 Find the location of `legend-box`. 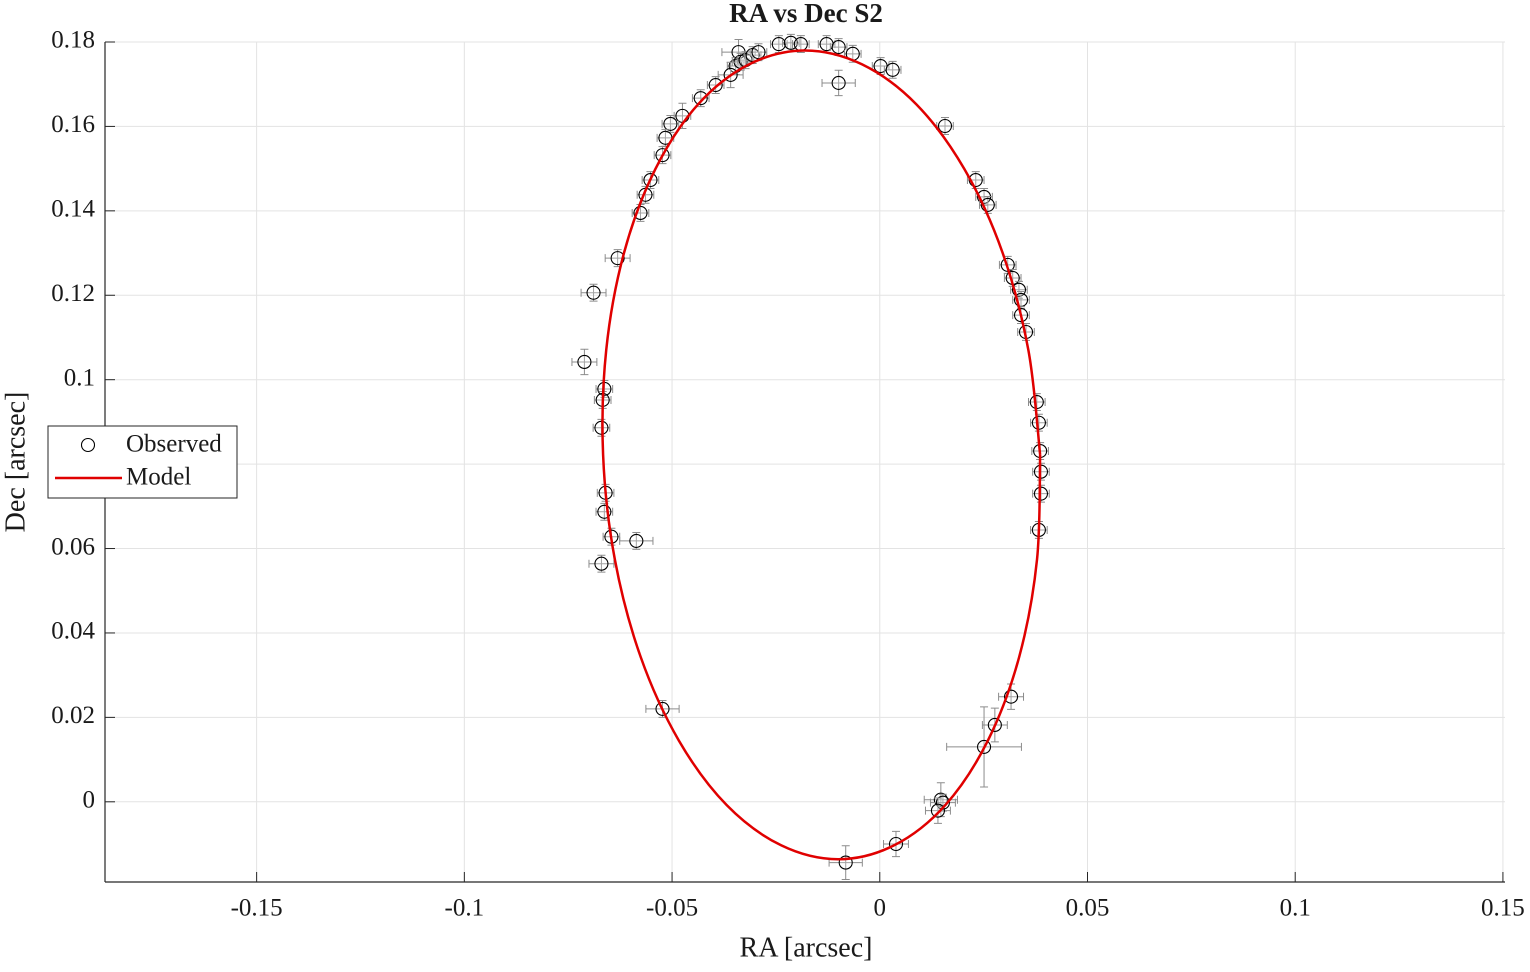

legend-box is located at coordinates (142, 462).